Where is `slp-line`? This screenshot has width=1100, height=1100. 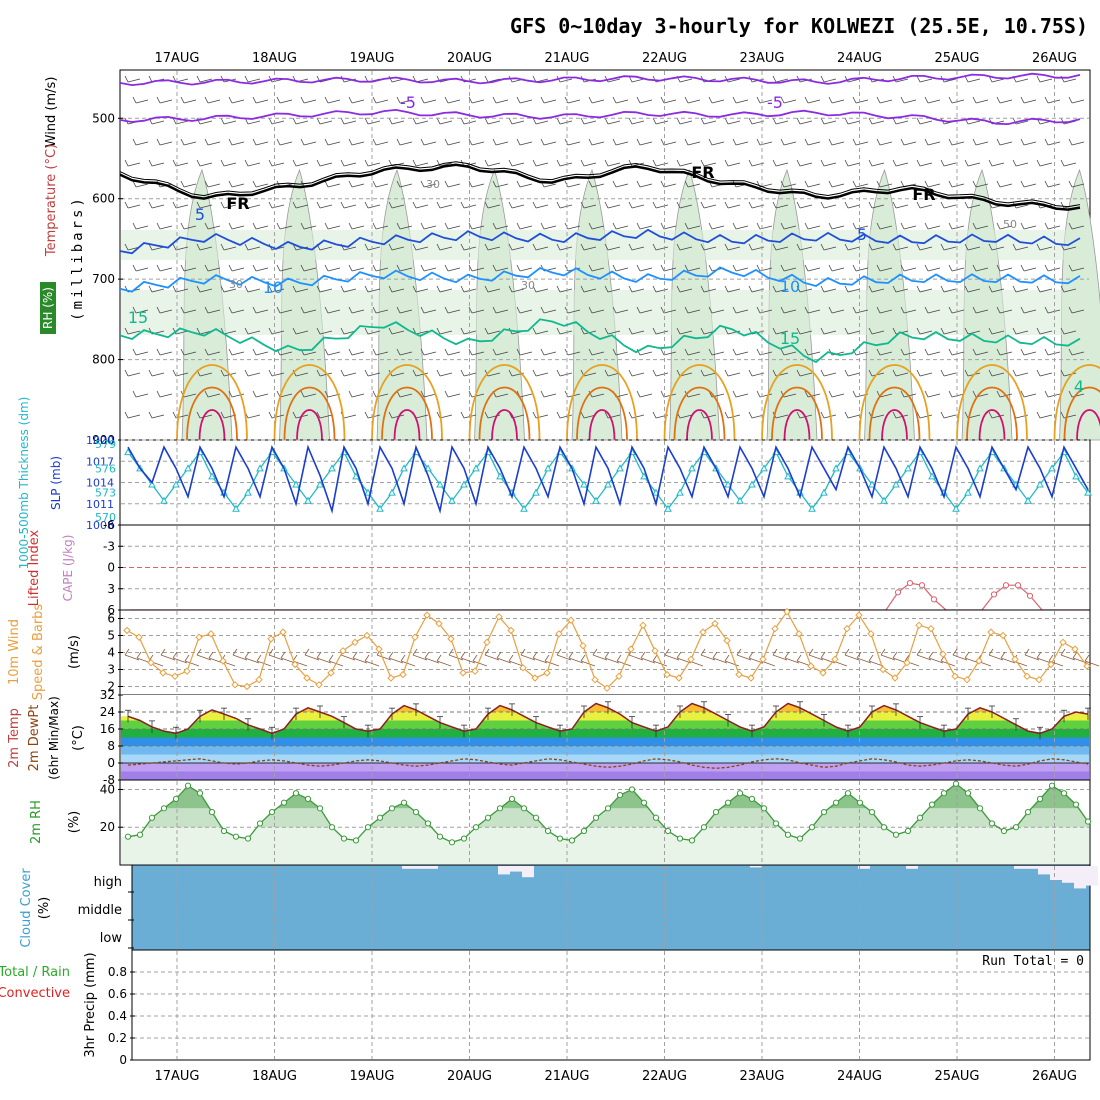
slp-line is located at coordinates (608, 479).